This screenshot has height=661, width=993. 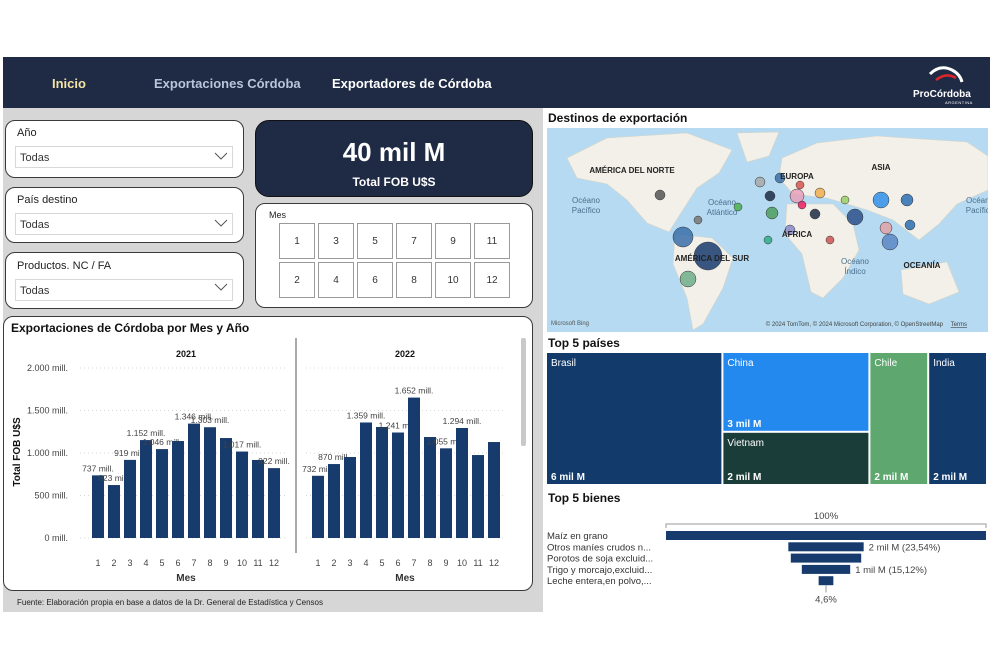 I want to click on funnel-bracket, so click(x=826, y=525).